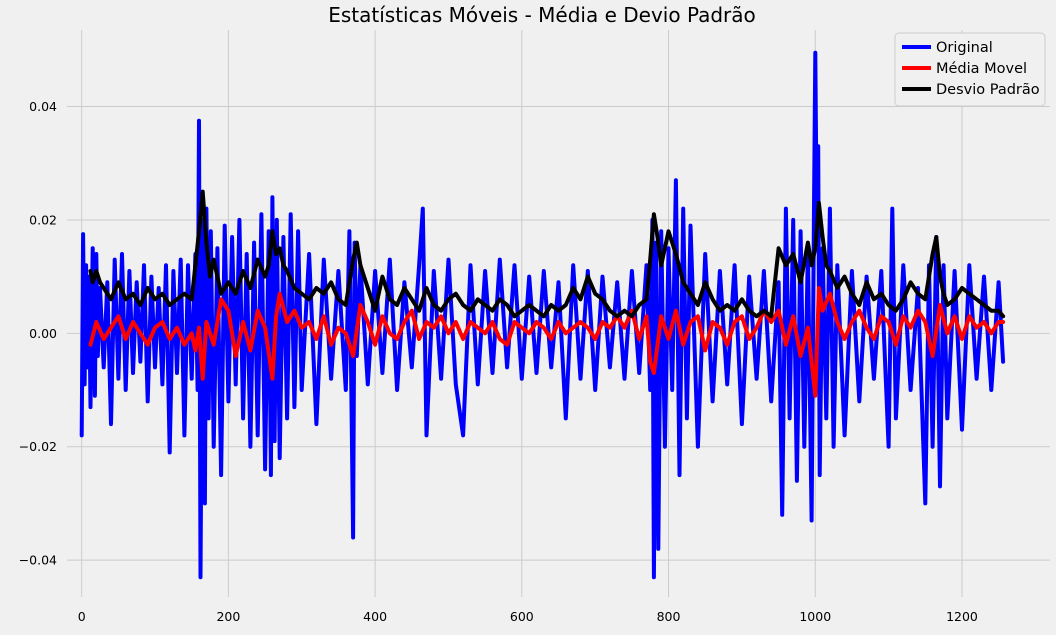  Describe the element at coordinates (962, 616) in the screenshot. I see `x-tick-label: 1200` at that location.